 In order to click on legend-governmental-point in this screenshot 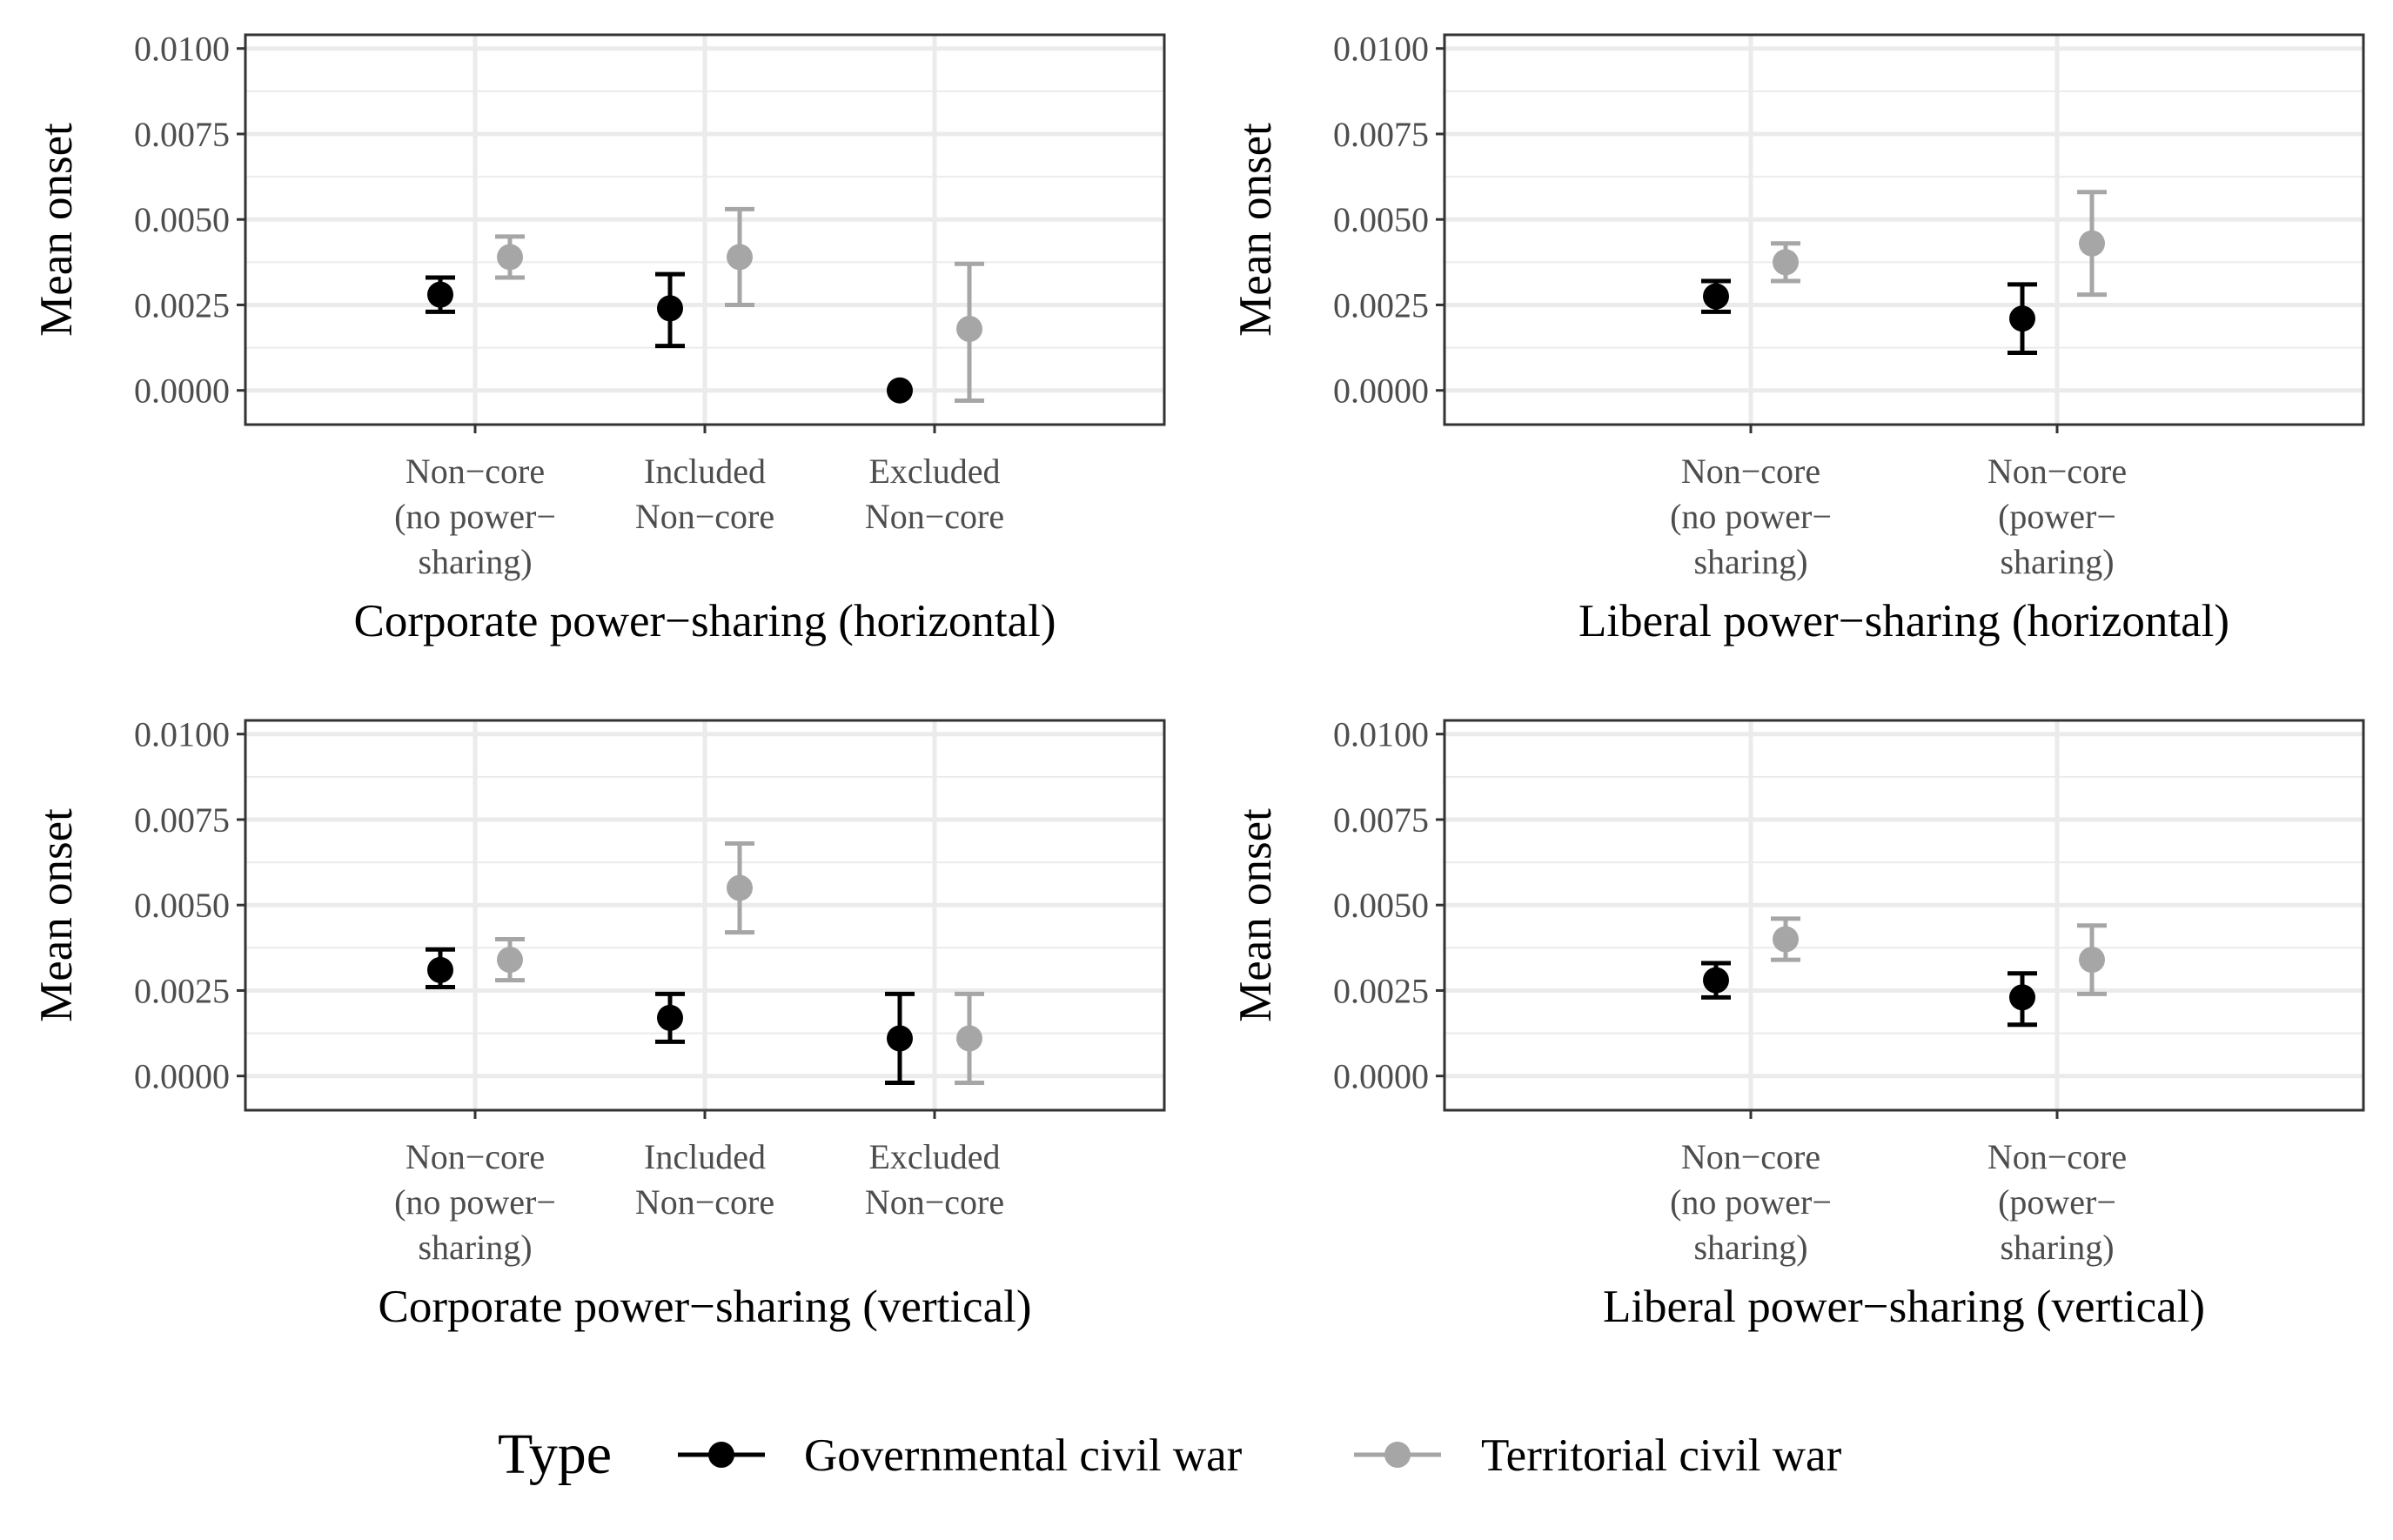, I will do `click(721, 1455)`.